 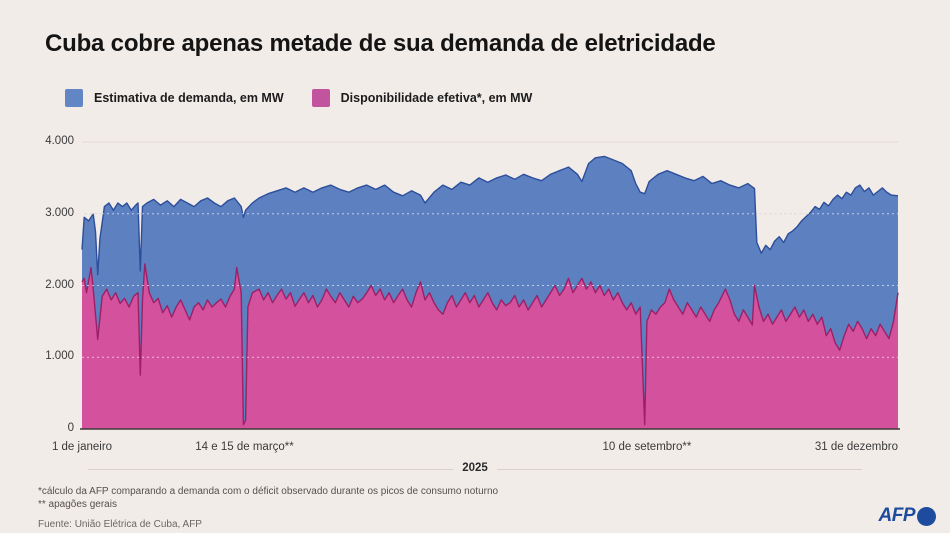 I want to click on x-axis-label: 14 e 15 de março**, so click(x=244, y=447).